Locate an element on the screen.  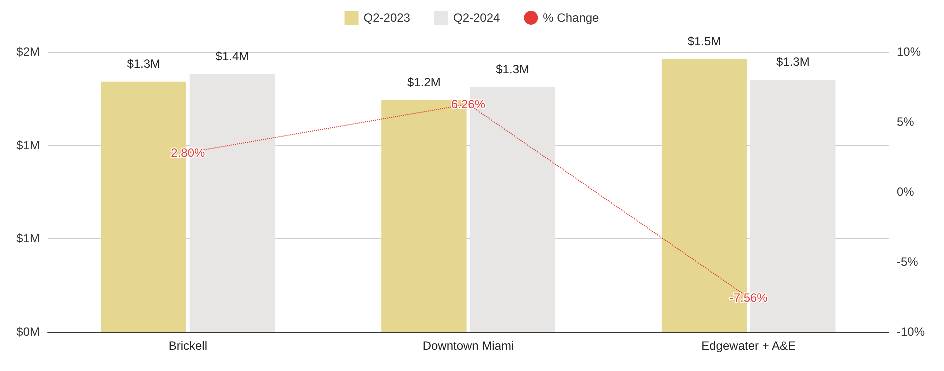
x-tick-label: Brickell is located at coordinates (188, 346).